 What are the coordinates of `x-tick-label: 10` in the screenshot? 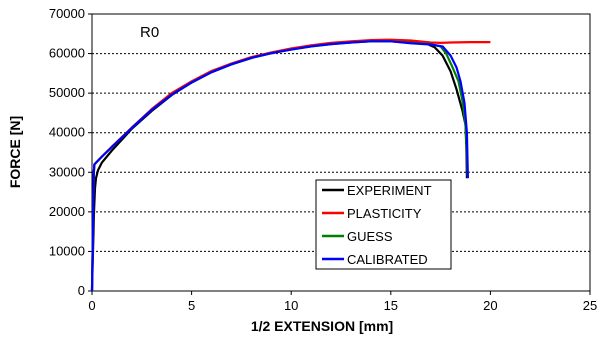 It's located at (291, 305).